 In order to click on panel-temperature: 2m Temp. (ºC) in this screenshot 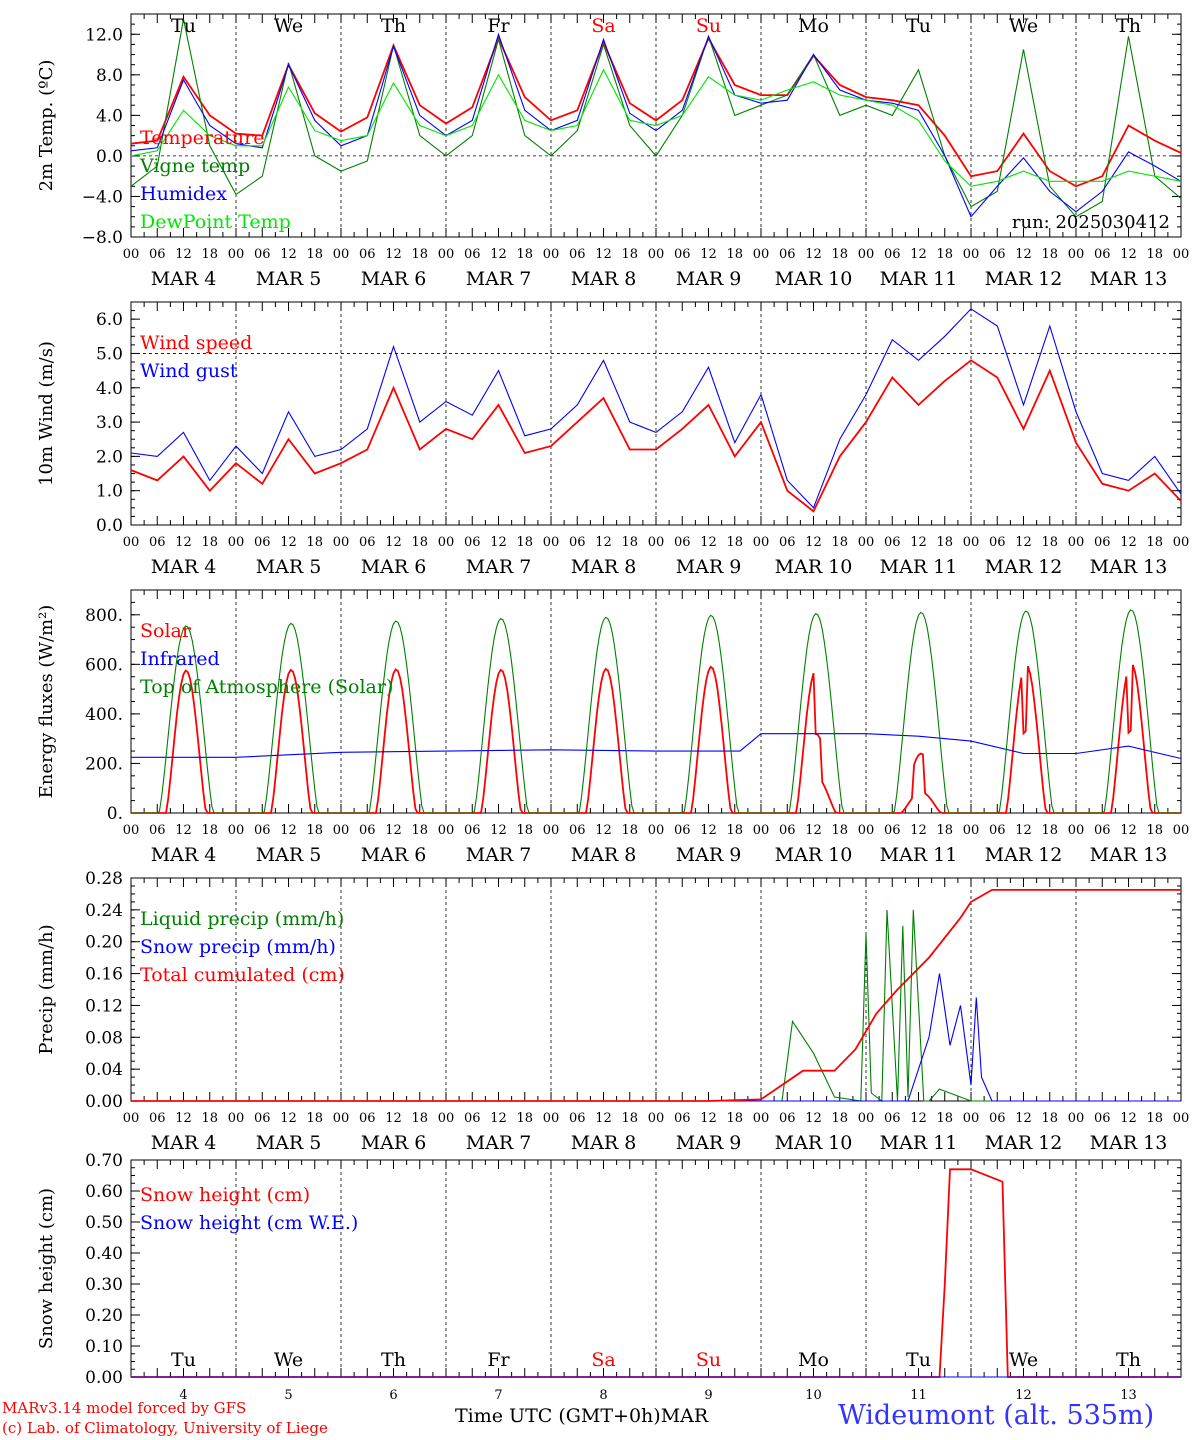, I will do `click(609, 125)`.